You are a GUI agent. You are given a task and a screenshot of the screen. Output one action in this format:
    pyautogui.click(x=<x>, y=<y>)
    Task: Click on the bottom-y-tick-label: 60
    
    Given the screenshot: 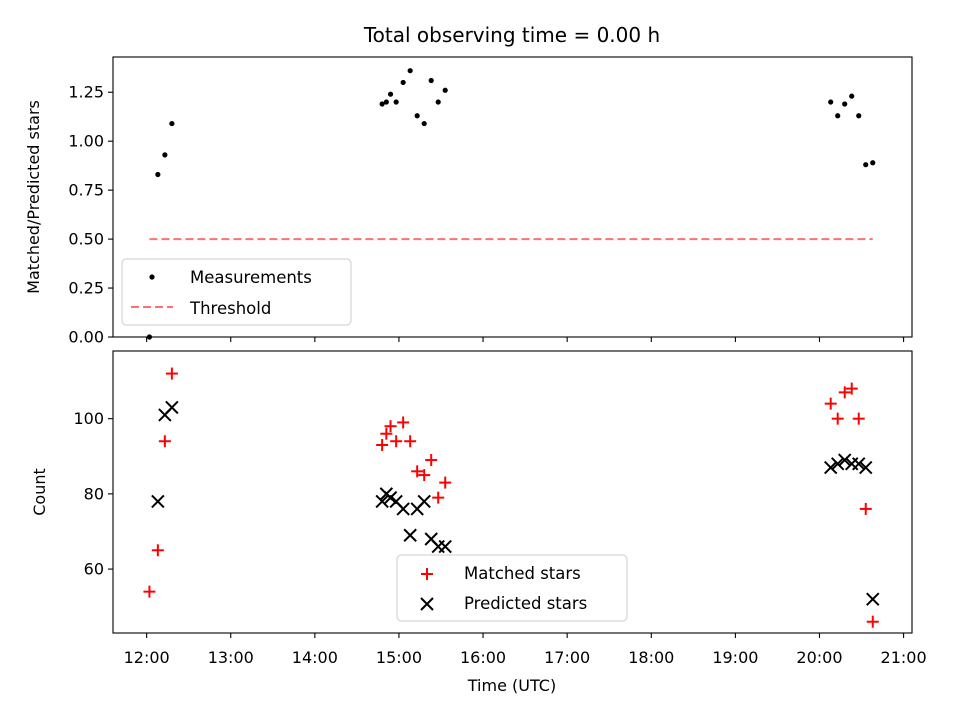 What is the action you would take?
    pyautogui.click(x=94, y=569)
    